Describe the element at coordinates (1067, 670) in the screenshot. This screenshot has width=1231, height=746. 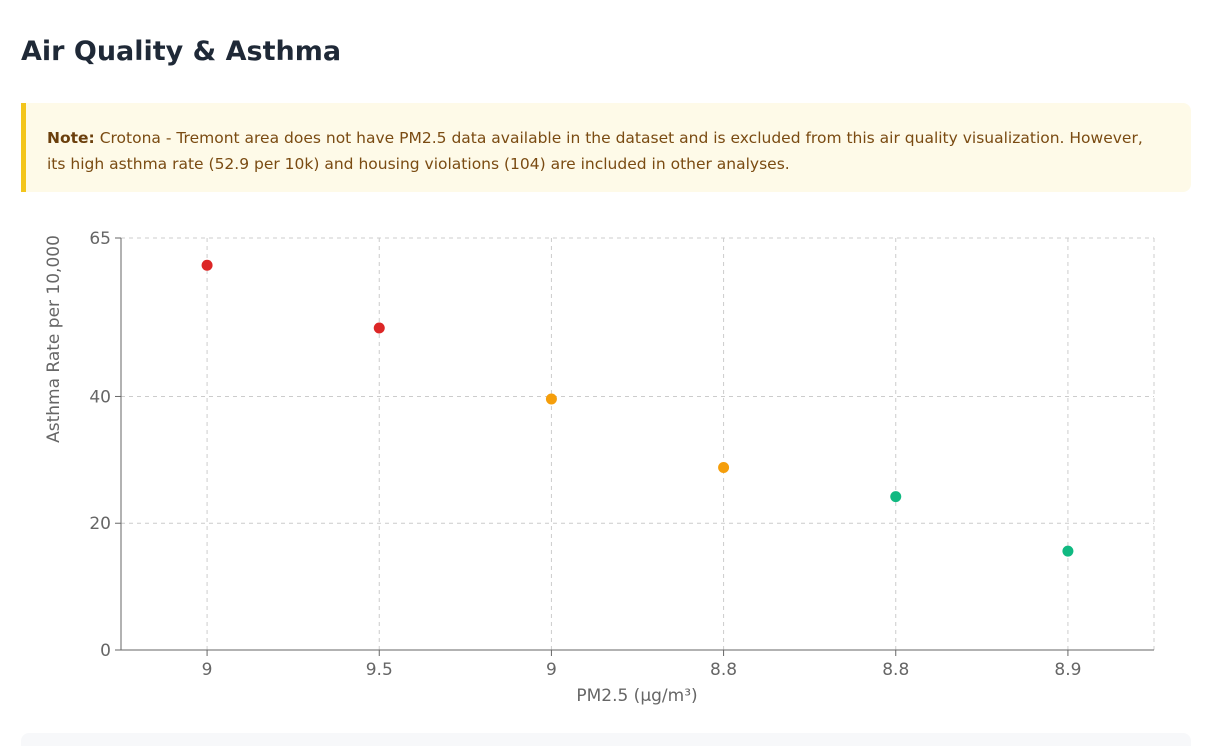
I see `x-tick-label: 8.9` at that location.